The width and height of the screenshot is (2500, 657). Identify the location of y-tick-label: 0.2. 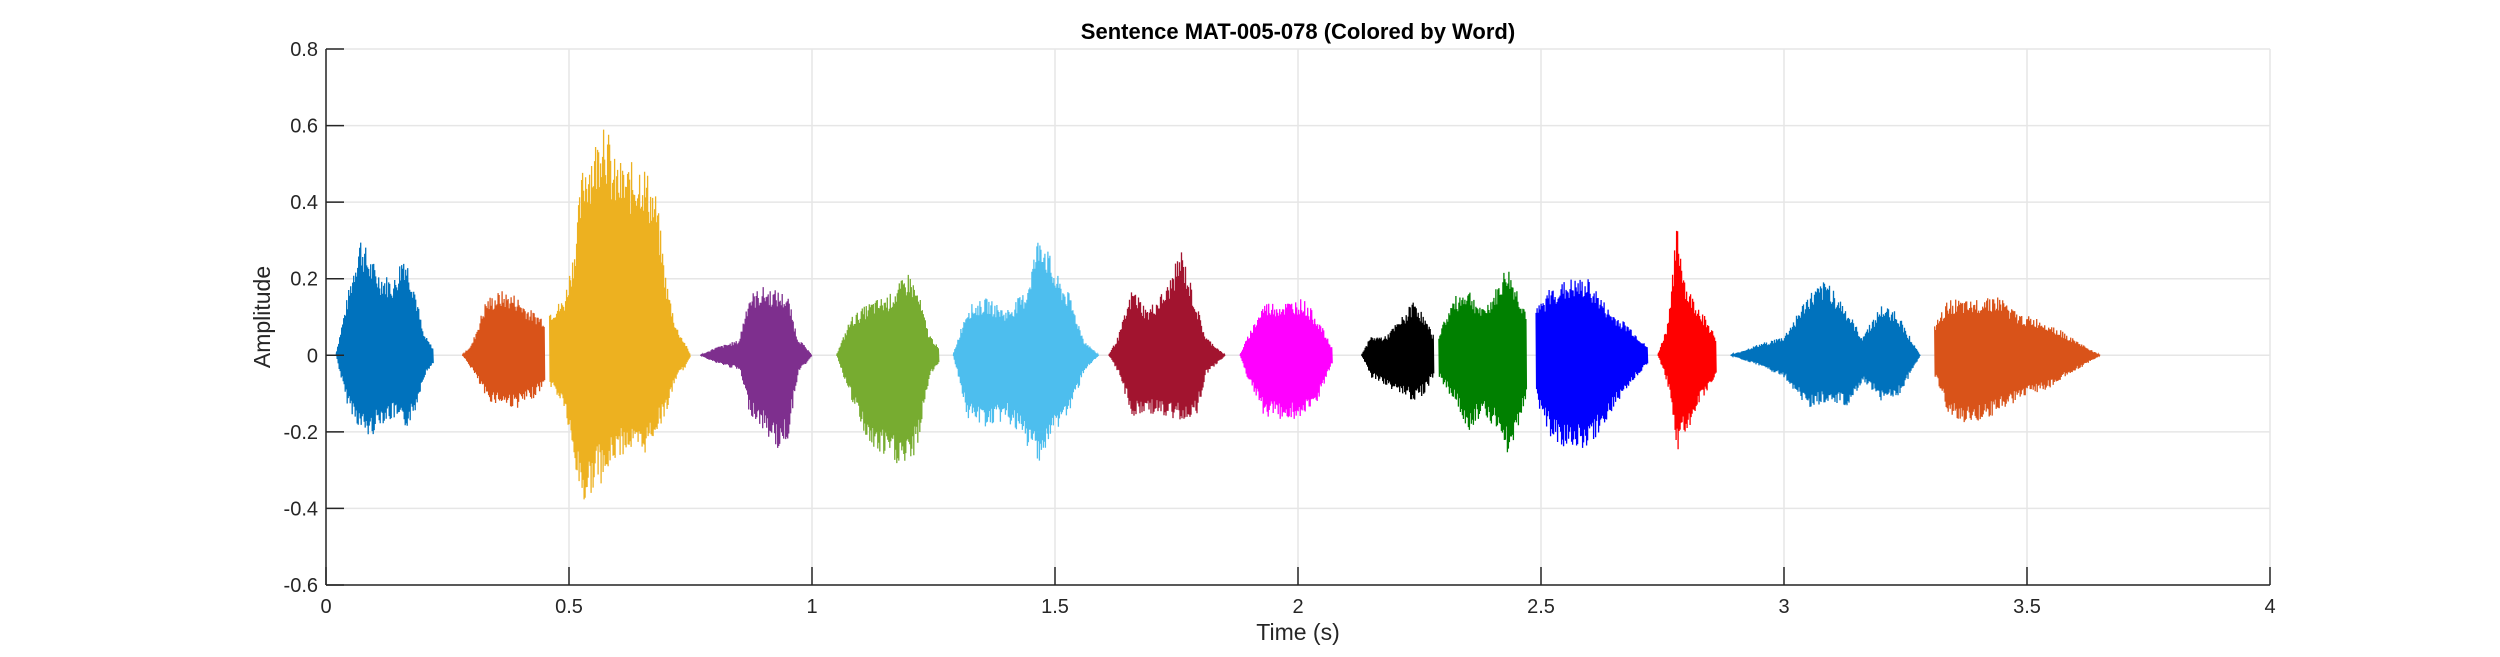
(304, 280).